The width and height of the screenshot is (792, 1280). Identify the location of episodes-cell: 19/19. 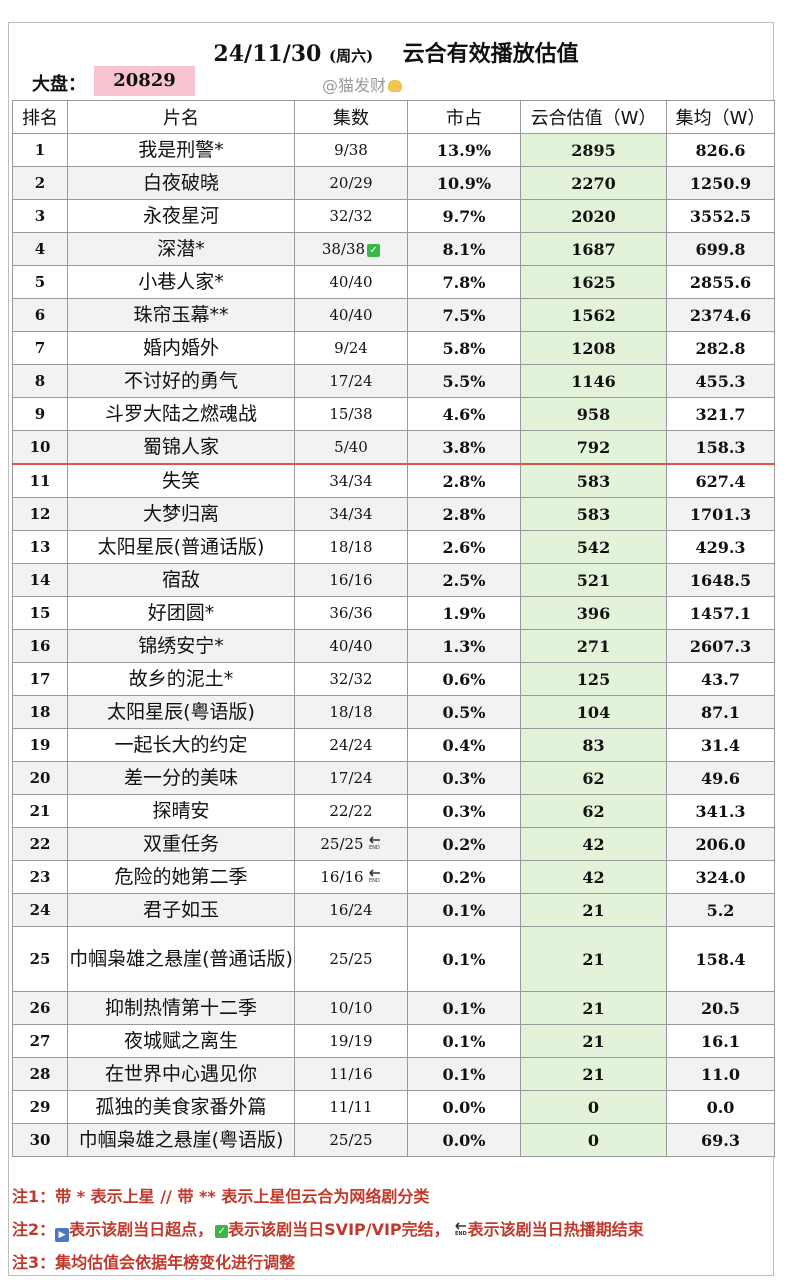
(351, 1041).